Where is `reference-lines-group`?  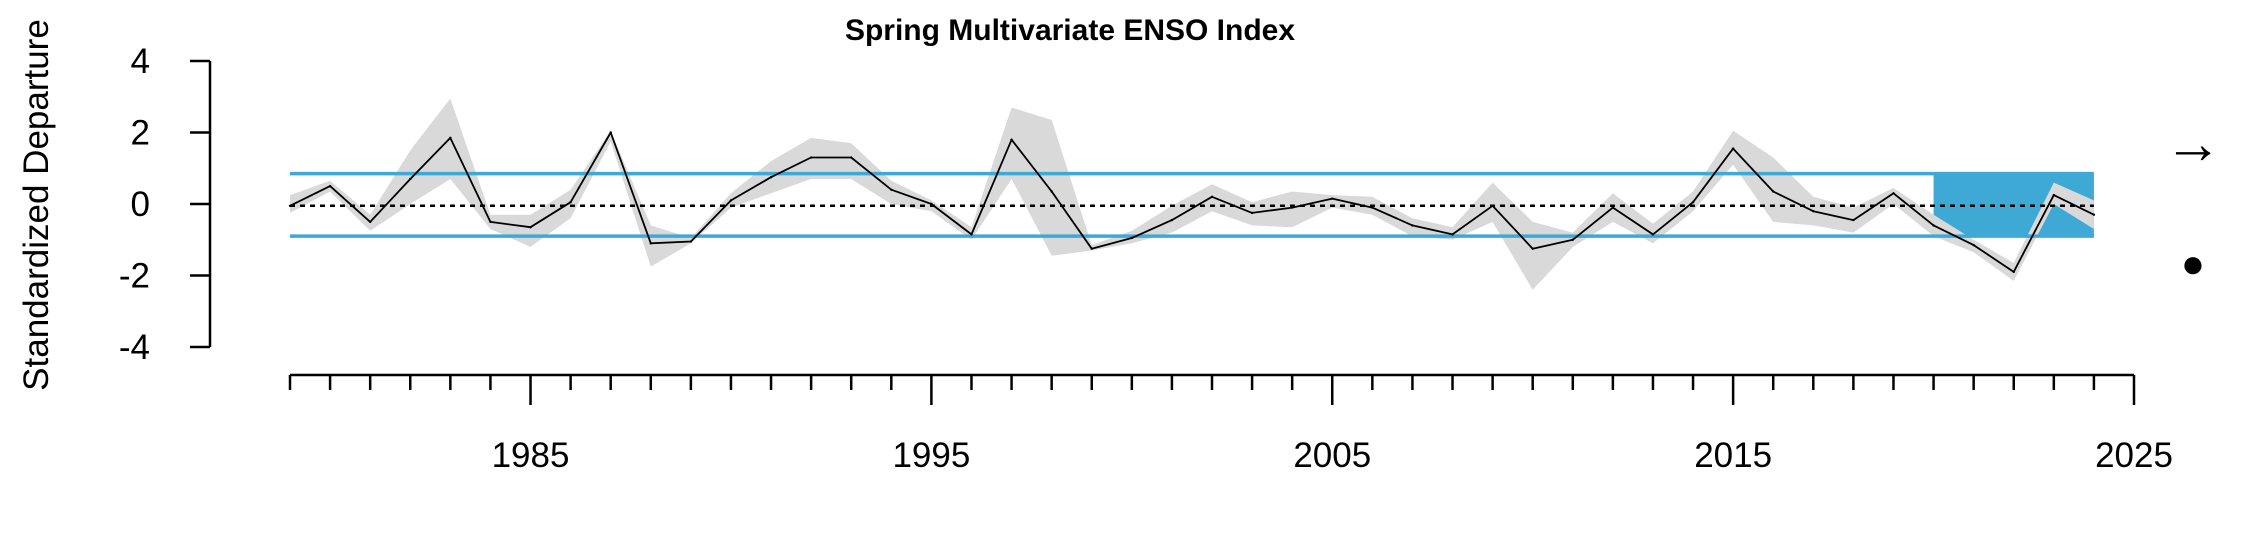 reference-lines-group is located at coordinates (1192, 204).